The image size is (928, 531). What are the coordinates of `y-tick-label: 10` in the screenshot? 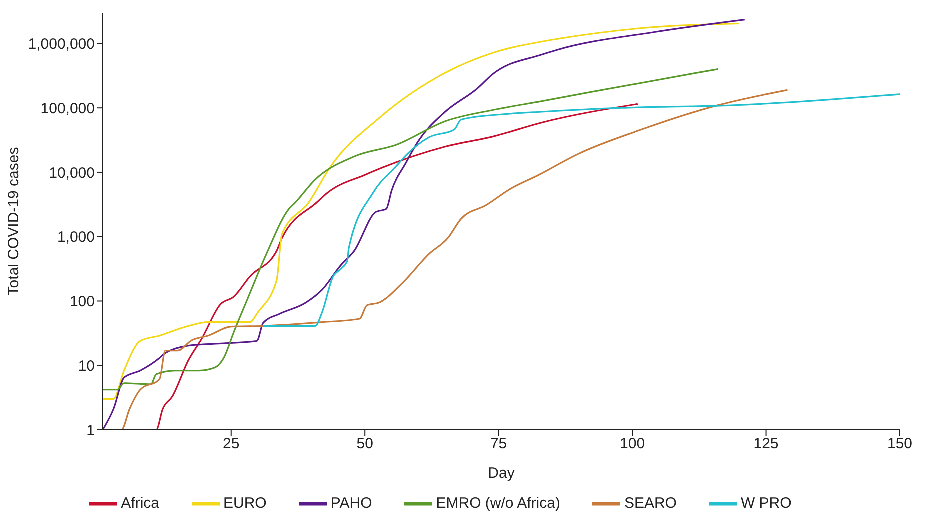 It's located at (86, 366).